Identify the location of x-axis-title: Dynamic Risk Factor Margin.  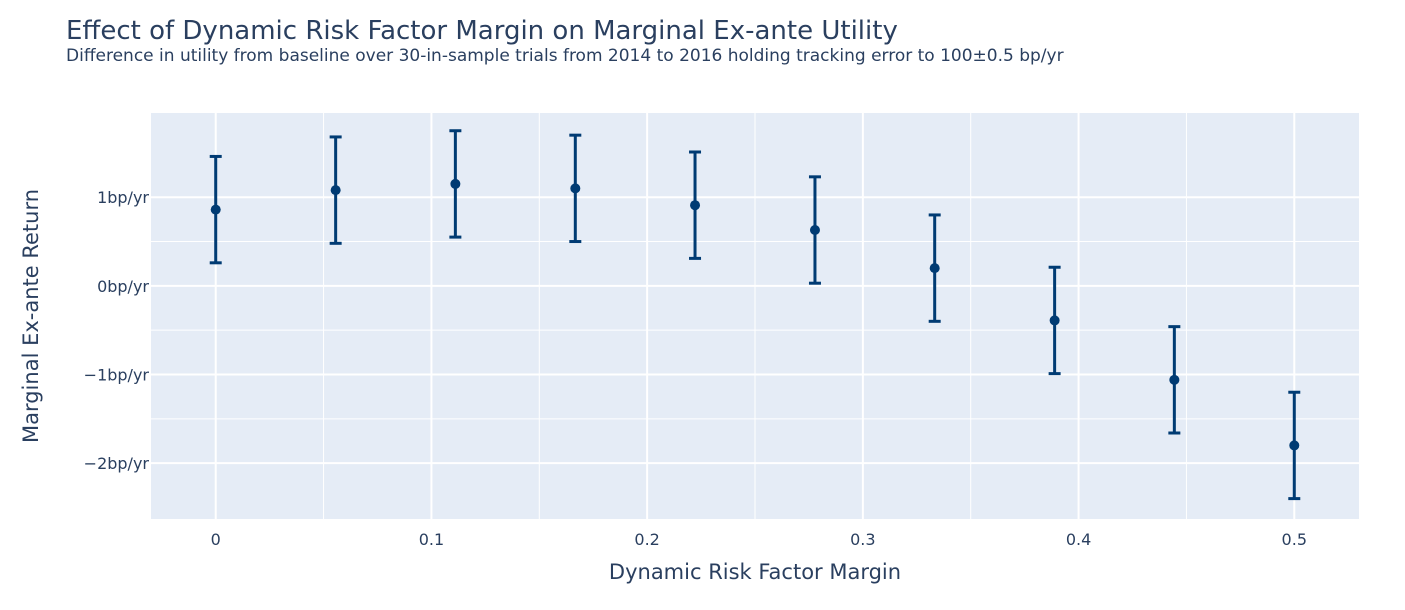
(755, 572).